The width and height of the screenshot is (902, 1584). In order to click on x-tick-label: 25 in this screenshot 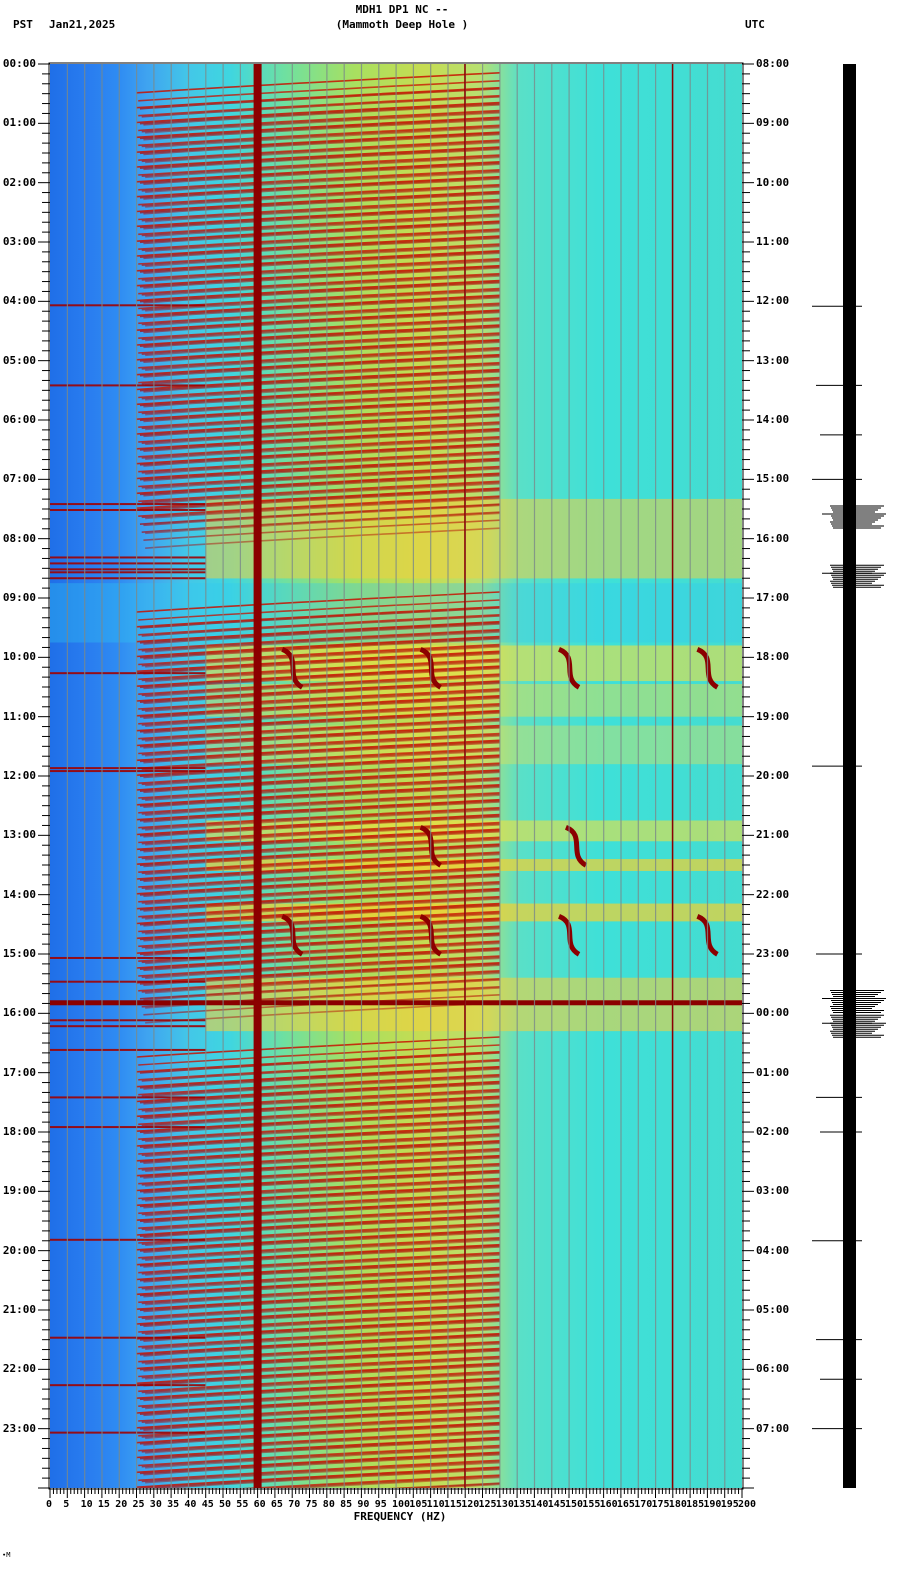, I will do `click(138, 1504)`.